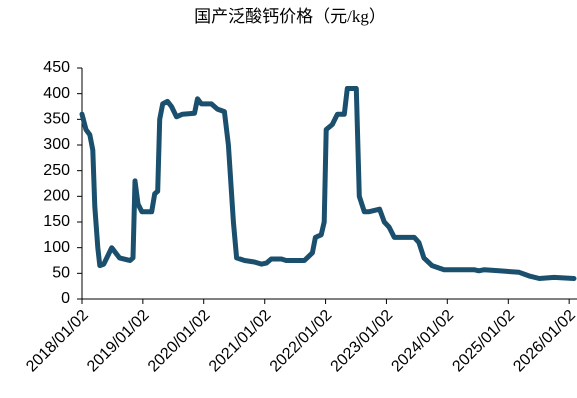 The image size is (577, 398). Describe the element at coordinates (56, 119) in the screenshot. I see `y-tick-label: 350` at that location.